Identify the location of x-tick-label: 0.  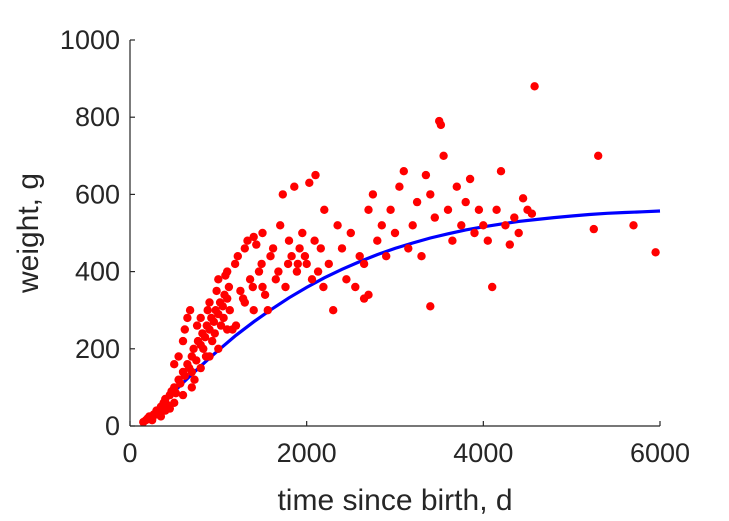
(129, 453).